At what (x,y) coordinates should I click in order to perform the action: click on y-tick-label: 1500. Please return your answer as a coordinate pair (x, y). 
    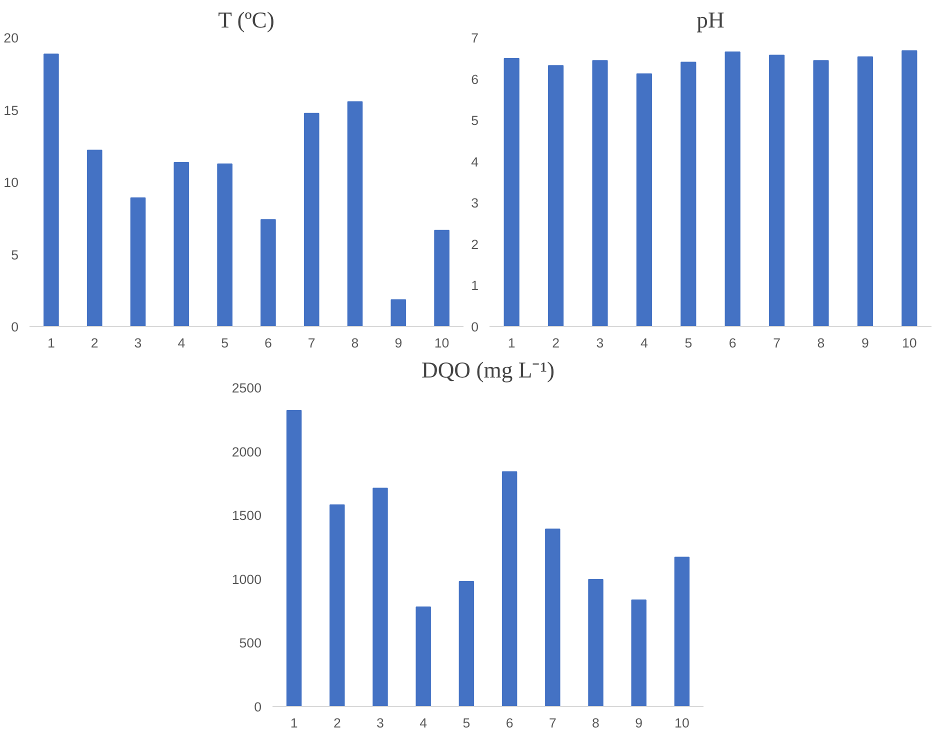
    Looking at the image, I should click on (247, 516).